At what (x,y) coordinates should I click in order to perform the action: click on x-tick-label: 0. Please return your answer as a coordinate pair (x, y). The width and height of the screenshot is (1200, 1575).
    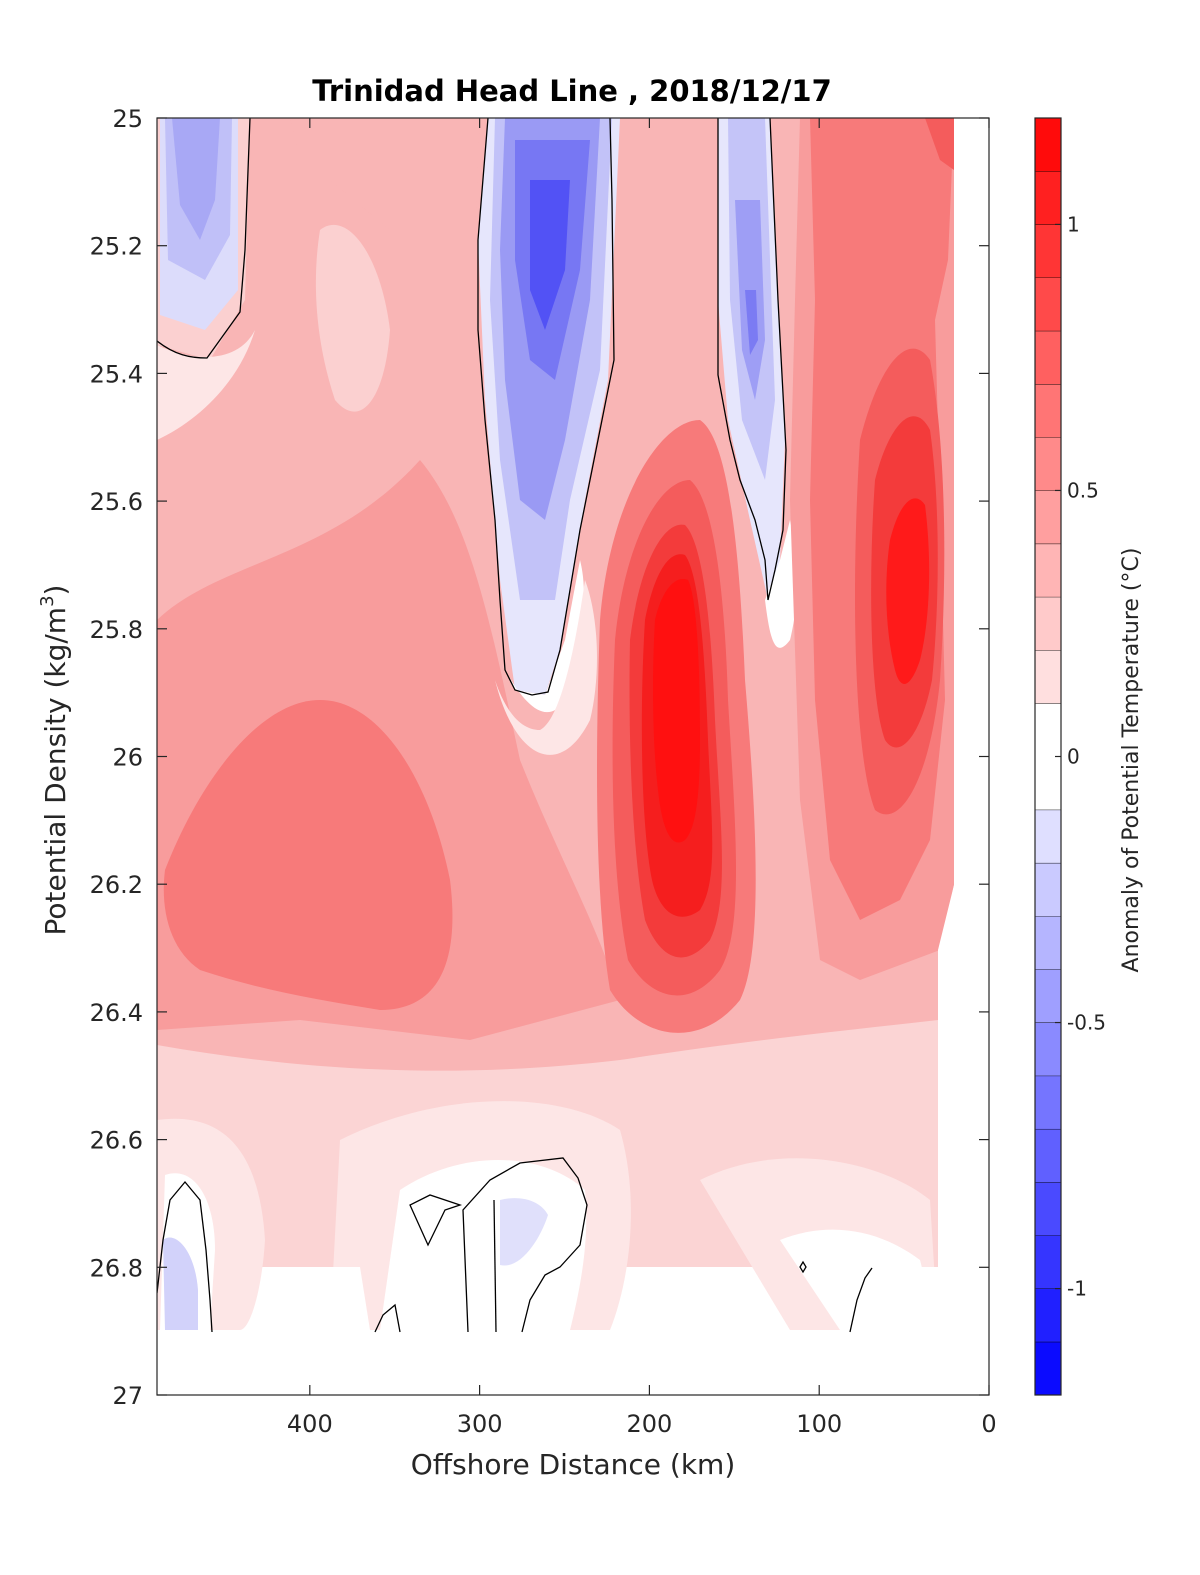
    Looking at the image, I should click on (988, 1424).